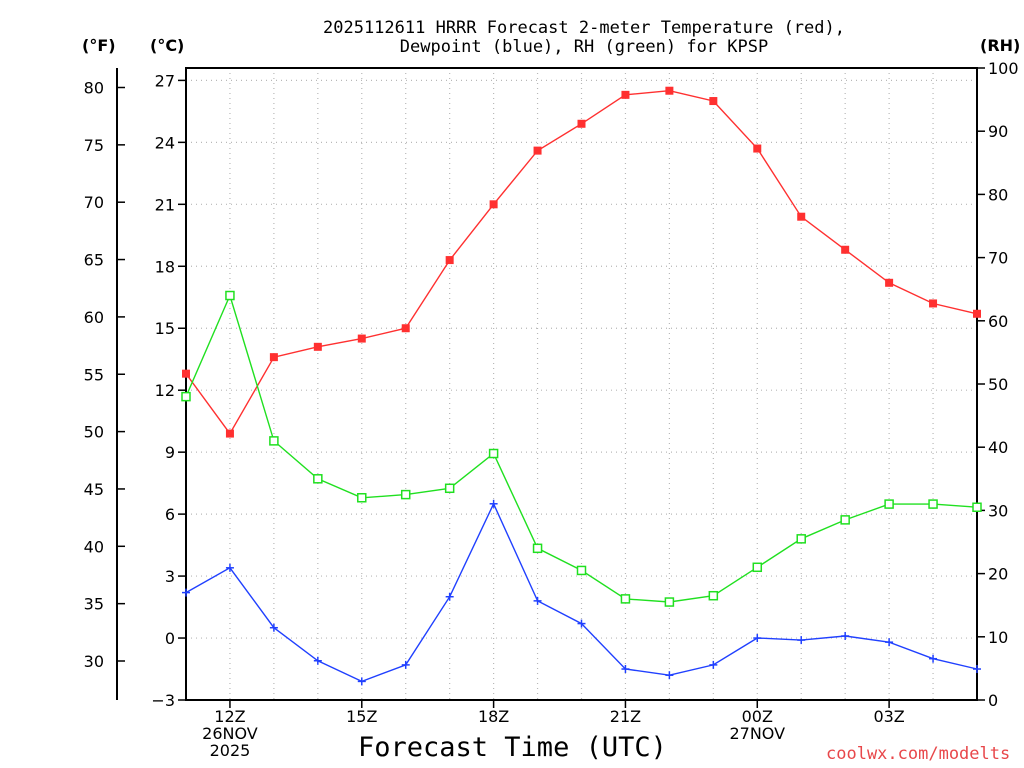  What do you see at coordinates (170, 638) in the screenshot?
I see `celsius-tick-label: 0` at bounding box center [170, 638].